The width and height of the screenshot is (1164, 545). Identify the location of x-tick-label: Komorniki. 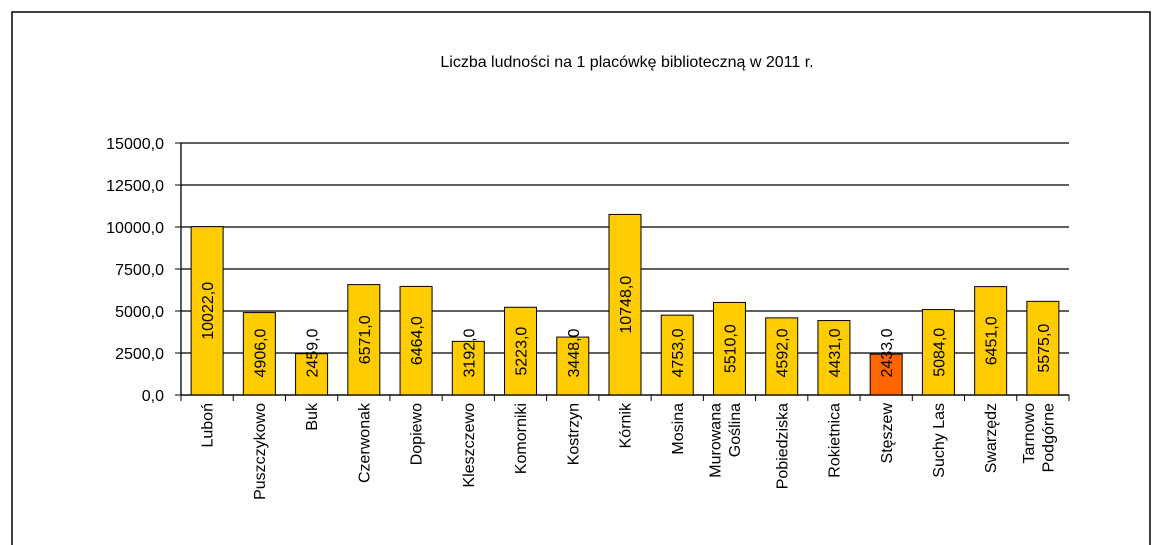
(521, 438).